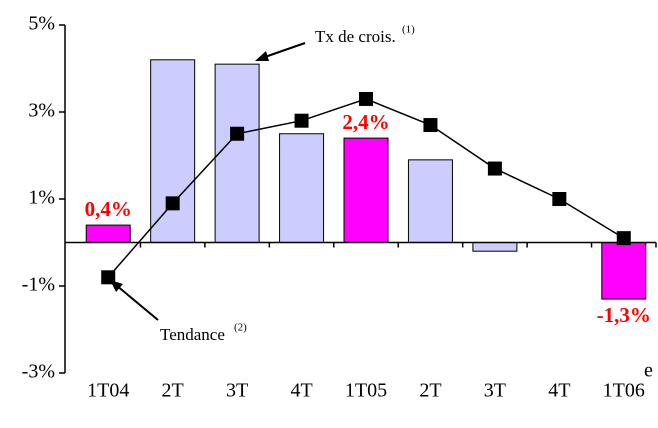  What do you see at coordinates (262, 56) in the screenshot?
I see `arrow-head` at bounding box center [262, 56].